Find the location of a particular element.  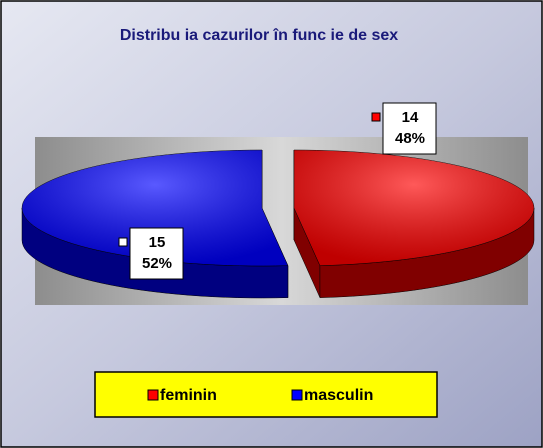

legend-label: masculin is located at coordinates (338, 395).